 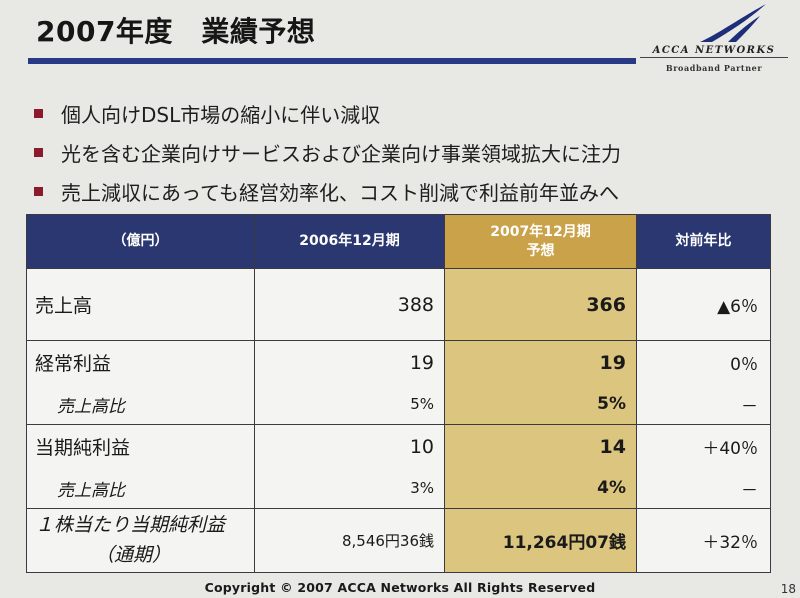 I want to click on row-label: 当期純利益, so click(x=140, y=446).